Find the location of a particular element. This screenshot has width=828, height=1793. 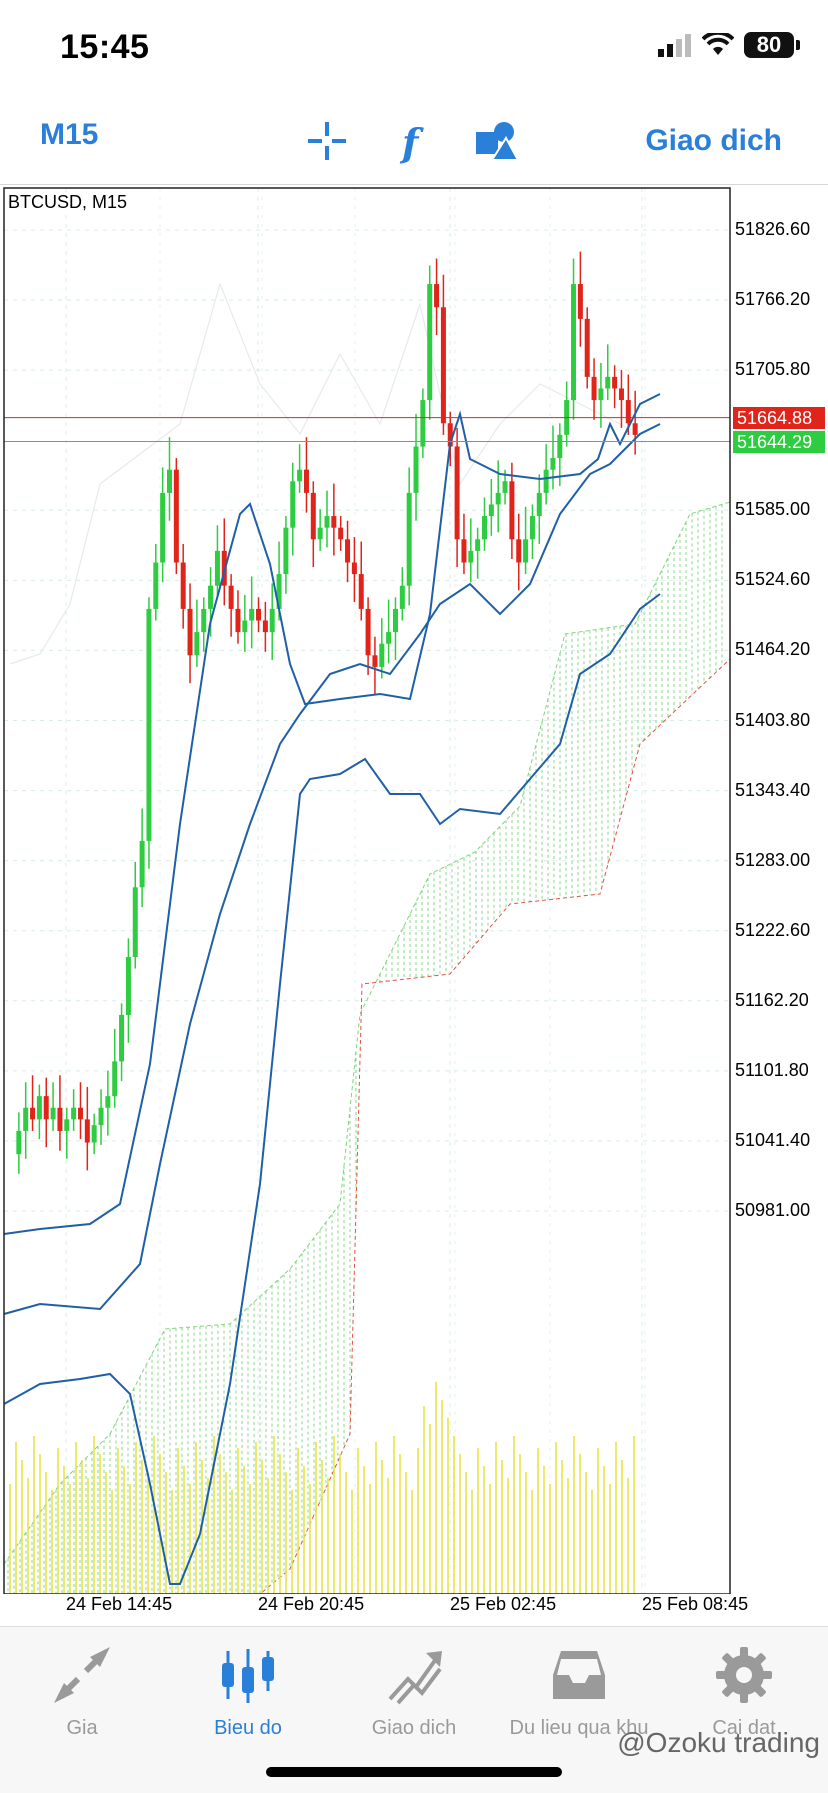

ask-price-tag: 51664.88 is located at coordinates (779, 417).